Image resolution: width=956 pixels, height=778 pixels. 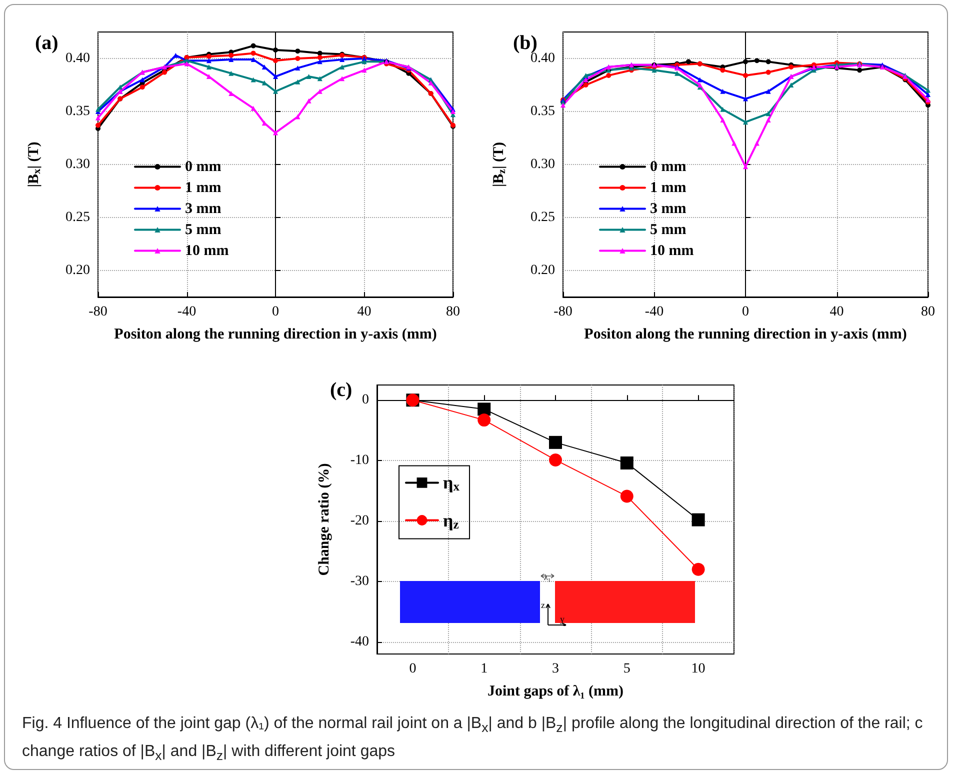 I want to click on y-tick-label: 0, so click(x=365, y=400).